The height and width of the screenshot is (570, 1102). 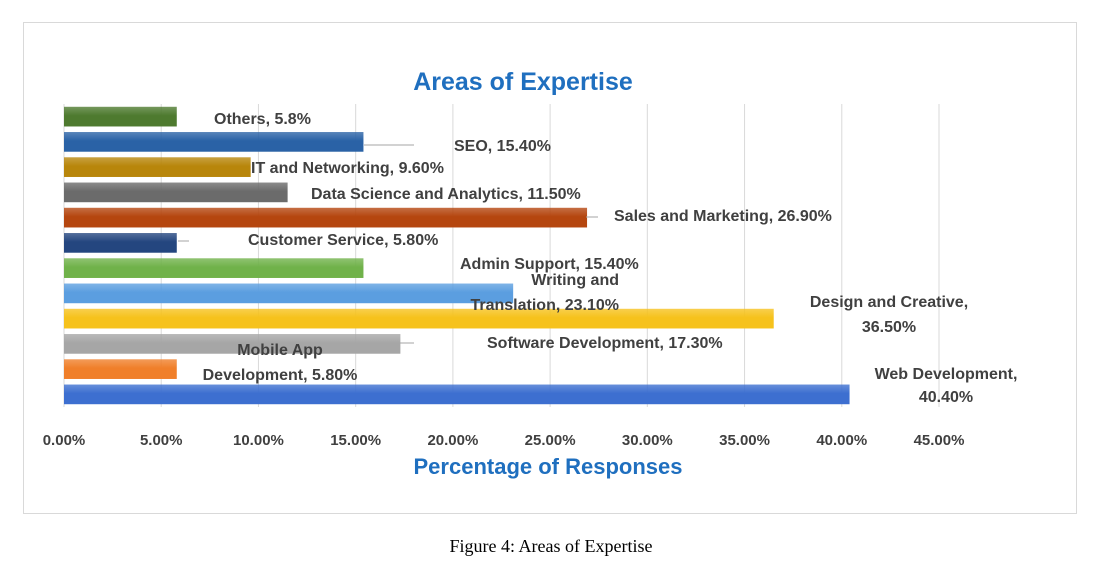 What do you see at coordinates (939, 440) in the screenshot?
I see `x-tick-label: 45.00%` at bounding box center [939, 440].